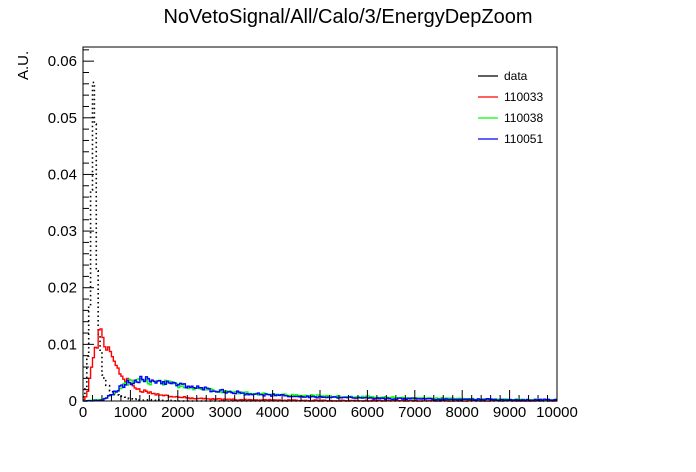 The width and height of the screenshot is (696, 472). What do you see at coordinates (225, 412) in the screenshot?
I see `x-tick-label: 3000` at bounding box center [225, 412].